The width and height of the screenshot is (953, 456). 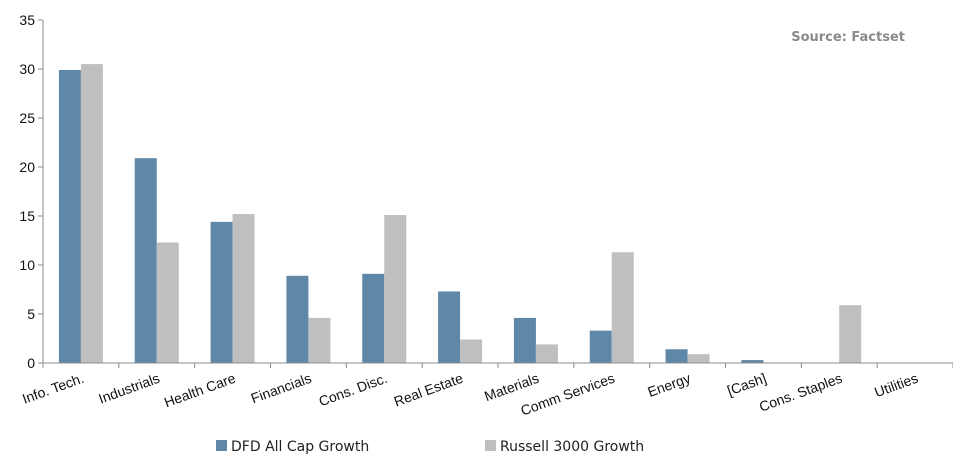 I want to click on legend-swatch-russell, so click(x=490, y=445).